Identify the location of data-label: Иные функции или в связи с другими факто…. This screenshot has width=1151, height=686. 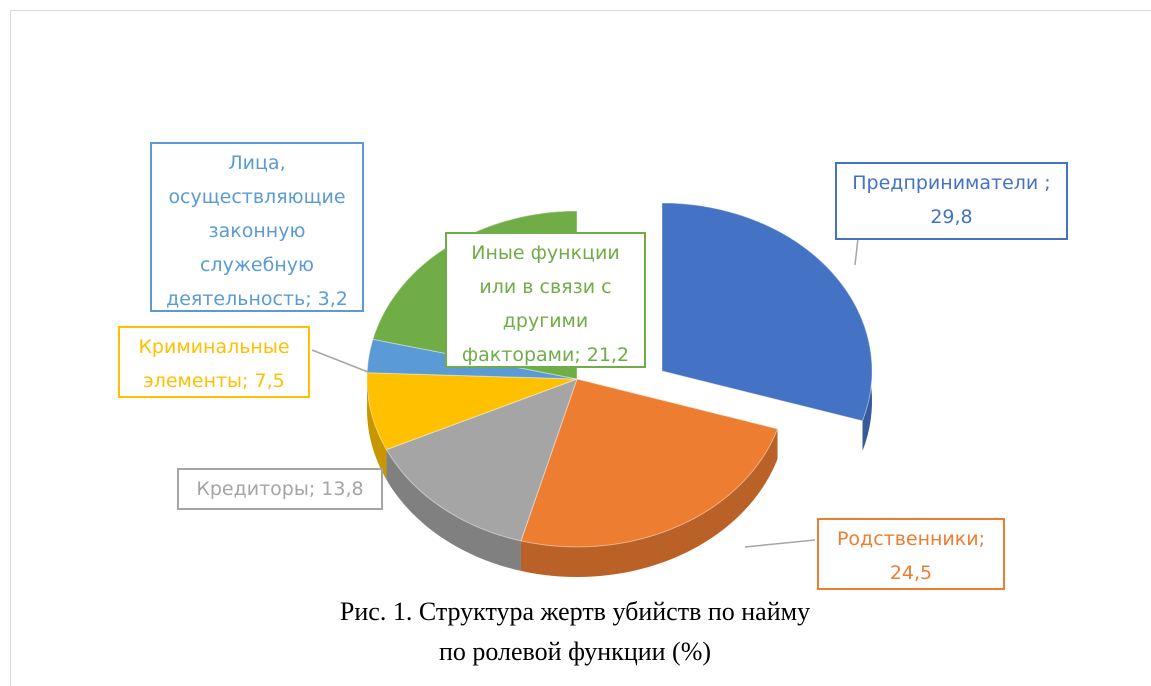
(545, 300).